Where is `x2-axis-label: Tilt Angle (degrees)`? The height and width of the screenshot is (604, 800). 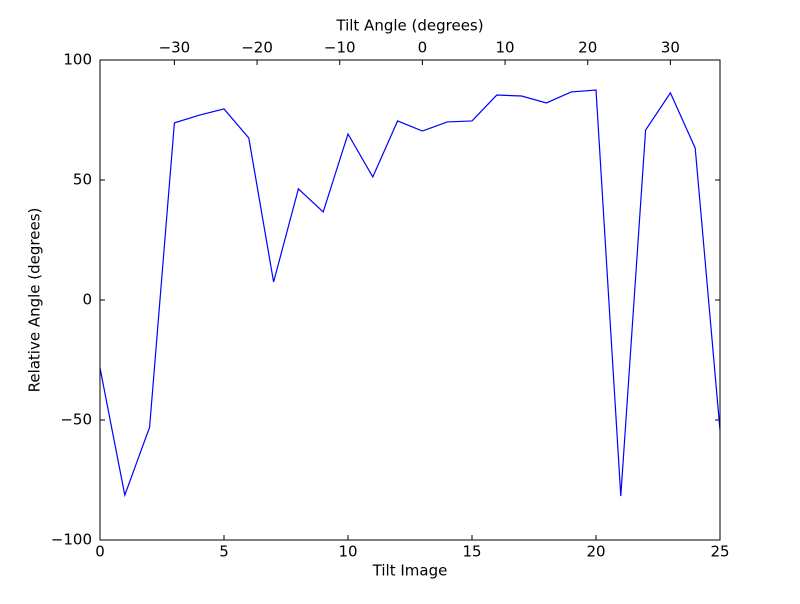 x2-axis-label: Tilt Angle (degrees) is located at coordinates (409, 26).